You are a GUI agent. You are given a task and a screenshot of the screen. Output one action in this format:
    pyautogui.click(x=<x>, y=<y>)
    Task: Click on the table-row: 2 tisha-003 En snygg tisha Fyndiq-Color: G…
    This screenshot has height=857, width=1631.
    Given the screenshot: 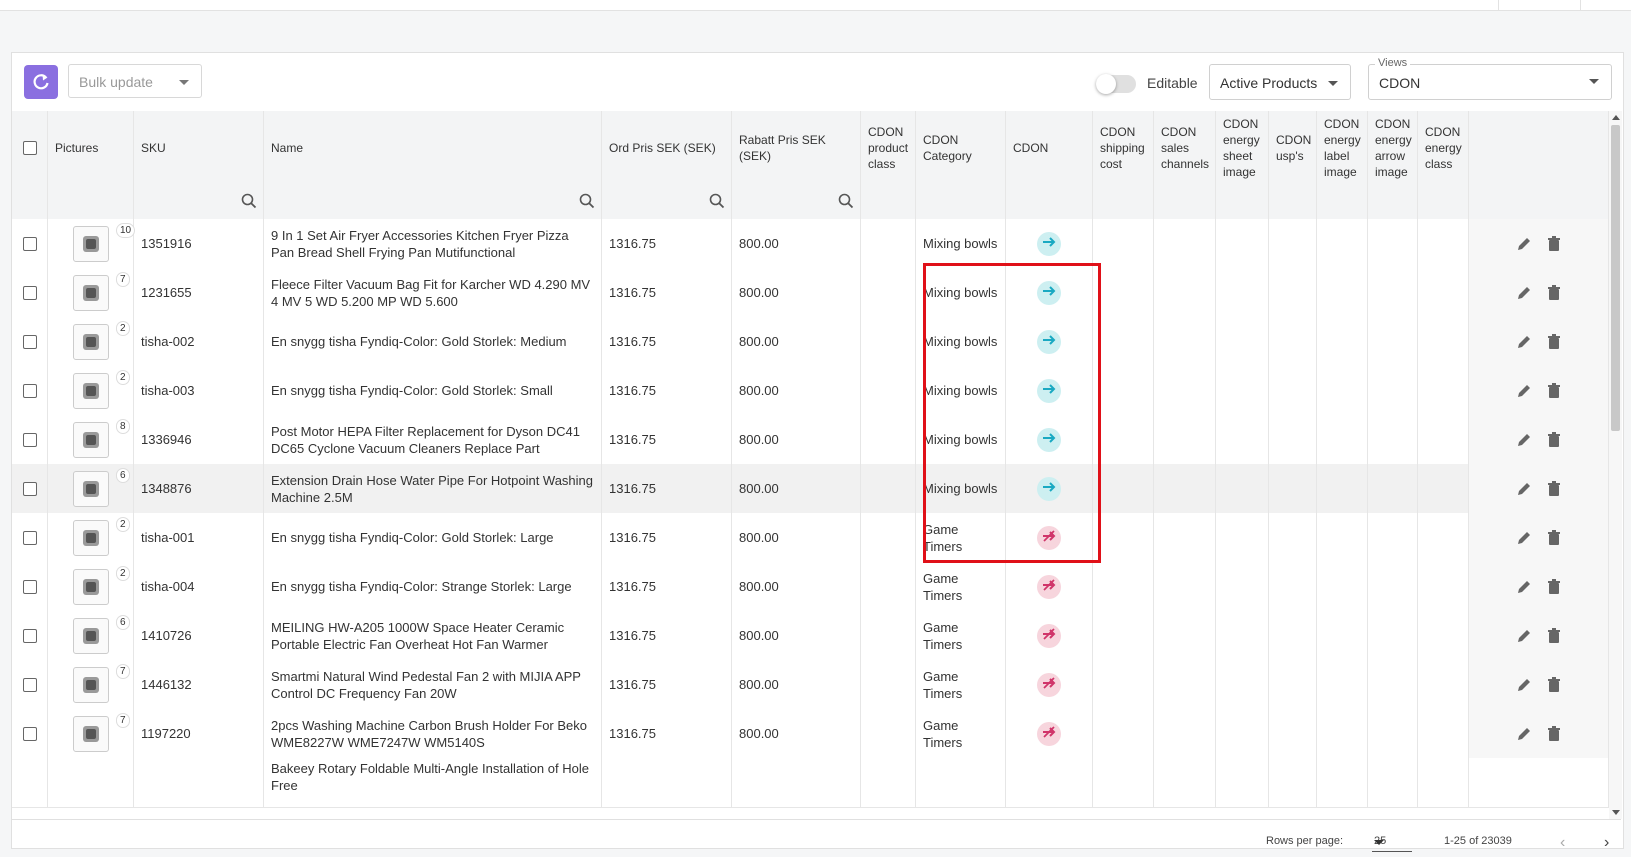 What is the action you would take?
    pyautogui.click(x=810, y=391)
    